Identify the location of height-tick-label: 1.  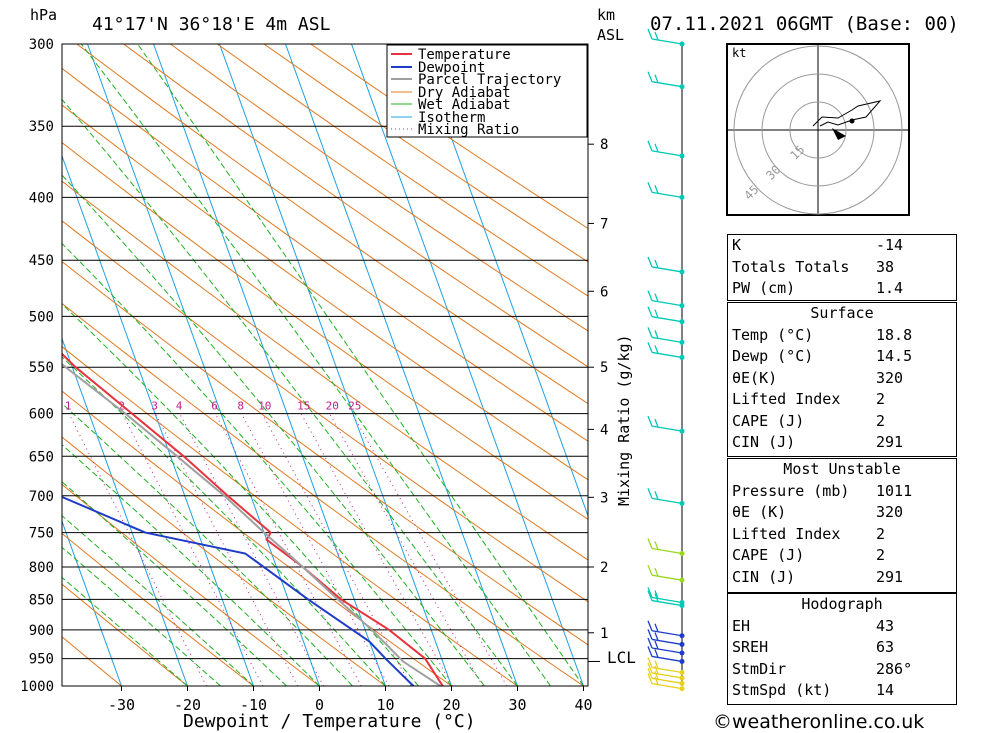
(604, 634).